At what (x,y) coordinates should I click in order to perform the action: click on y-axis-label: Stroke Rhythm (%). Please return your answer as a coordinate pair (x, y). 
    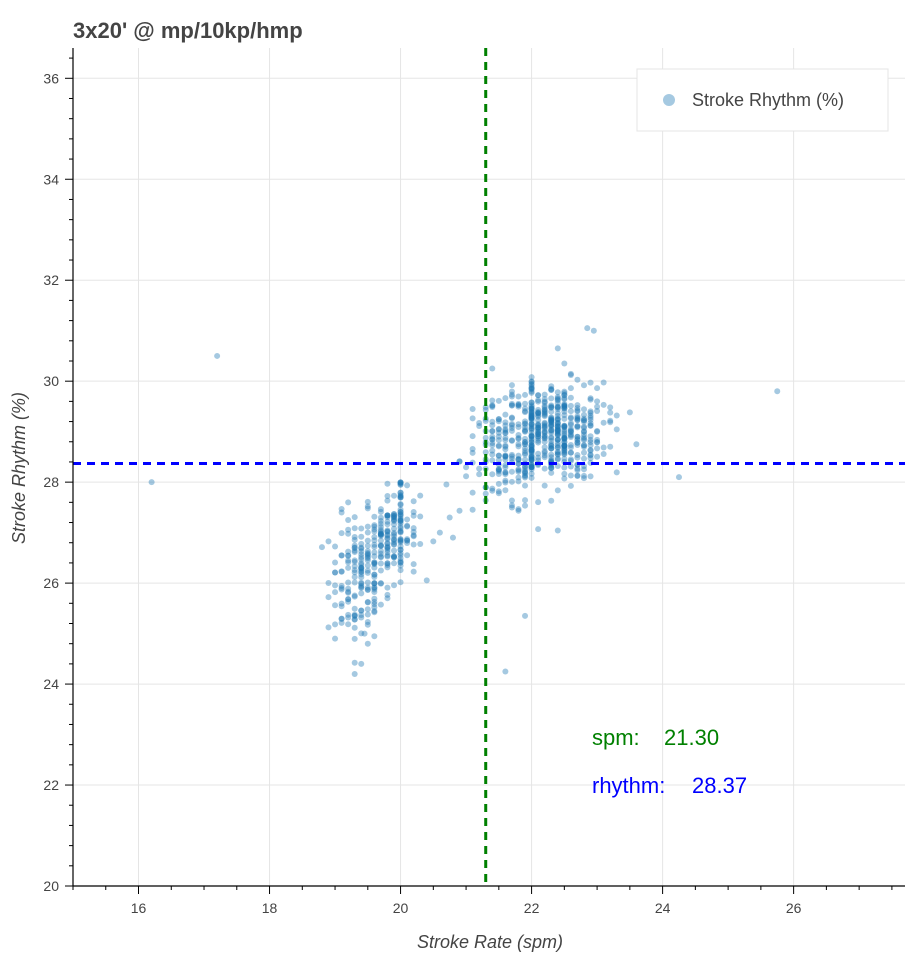
    Looking at the image, I should click on (19, 468).